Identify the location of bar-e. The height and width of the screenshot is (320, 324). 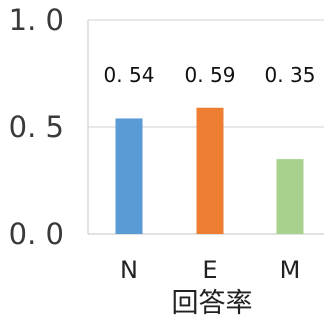
(210, 170).